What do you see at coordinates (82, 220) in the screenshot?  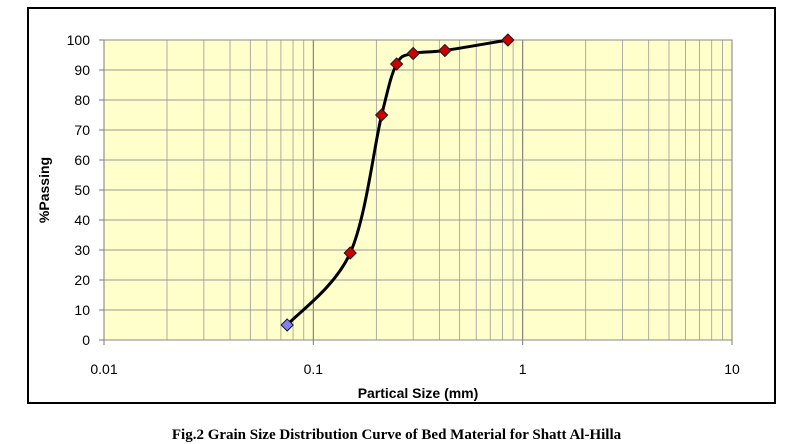 I see `y-tick-label: 40` at bounding box center [82, 220].